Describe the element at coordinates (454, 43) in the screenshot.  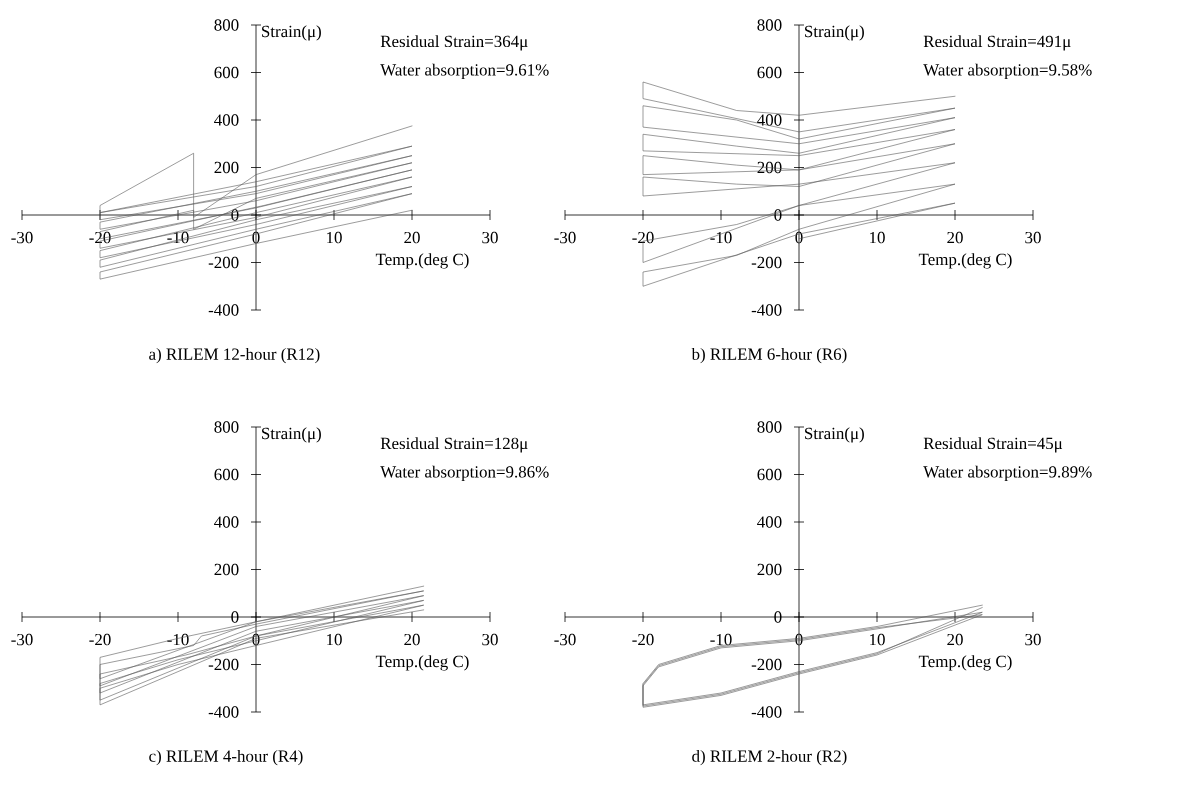
I see `annotation: Residual Strain=364μ` at that location.